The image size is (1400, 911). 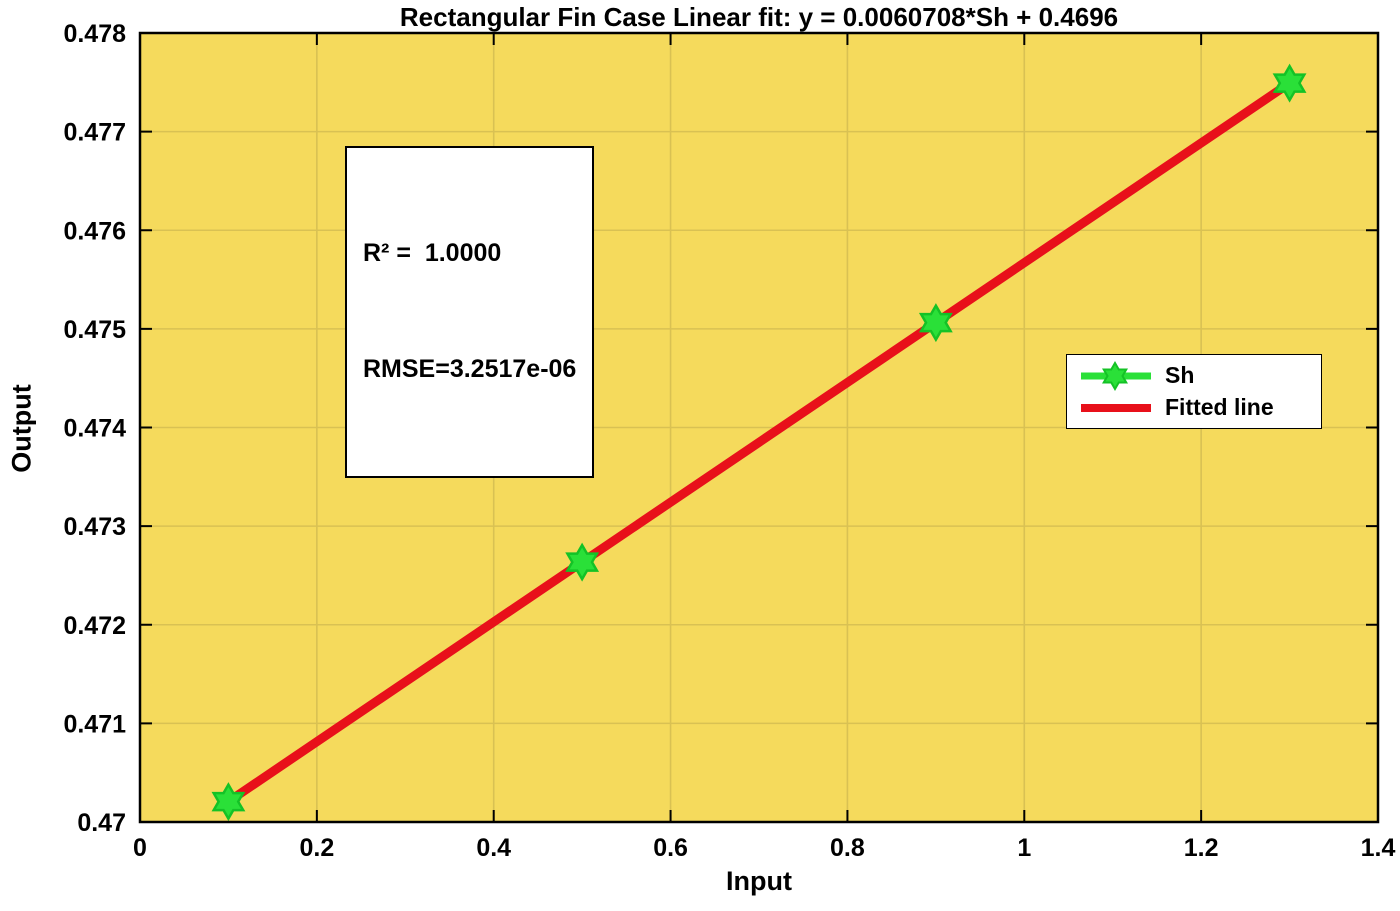 What do you see at coordinates (1219, 407) in the screenshot?
I see `legend-label-fitted-line: Fitted line` at bounding box center [1219, 407].